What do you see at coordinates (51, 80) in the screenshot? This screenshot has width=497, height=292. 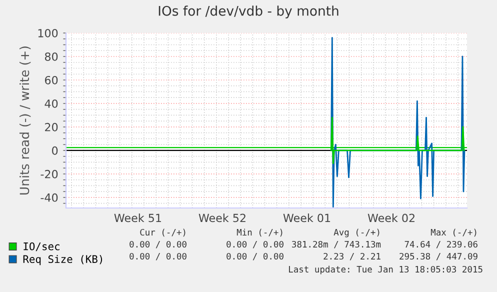 I see `y-tick-label: 60` at bounding box center [51, 80].